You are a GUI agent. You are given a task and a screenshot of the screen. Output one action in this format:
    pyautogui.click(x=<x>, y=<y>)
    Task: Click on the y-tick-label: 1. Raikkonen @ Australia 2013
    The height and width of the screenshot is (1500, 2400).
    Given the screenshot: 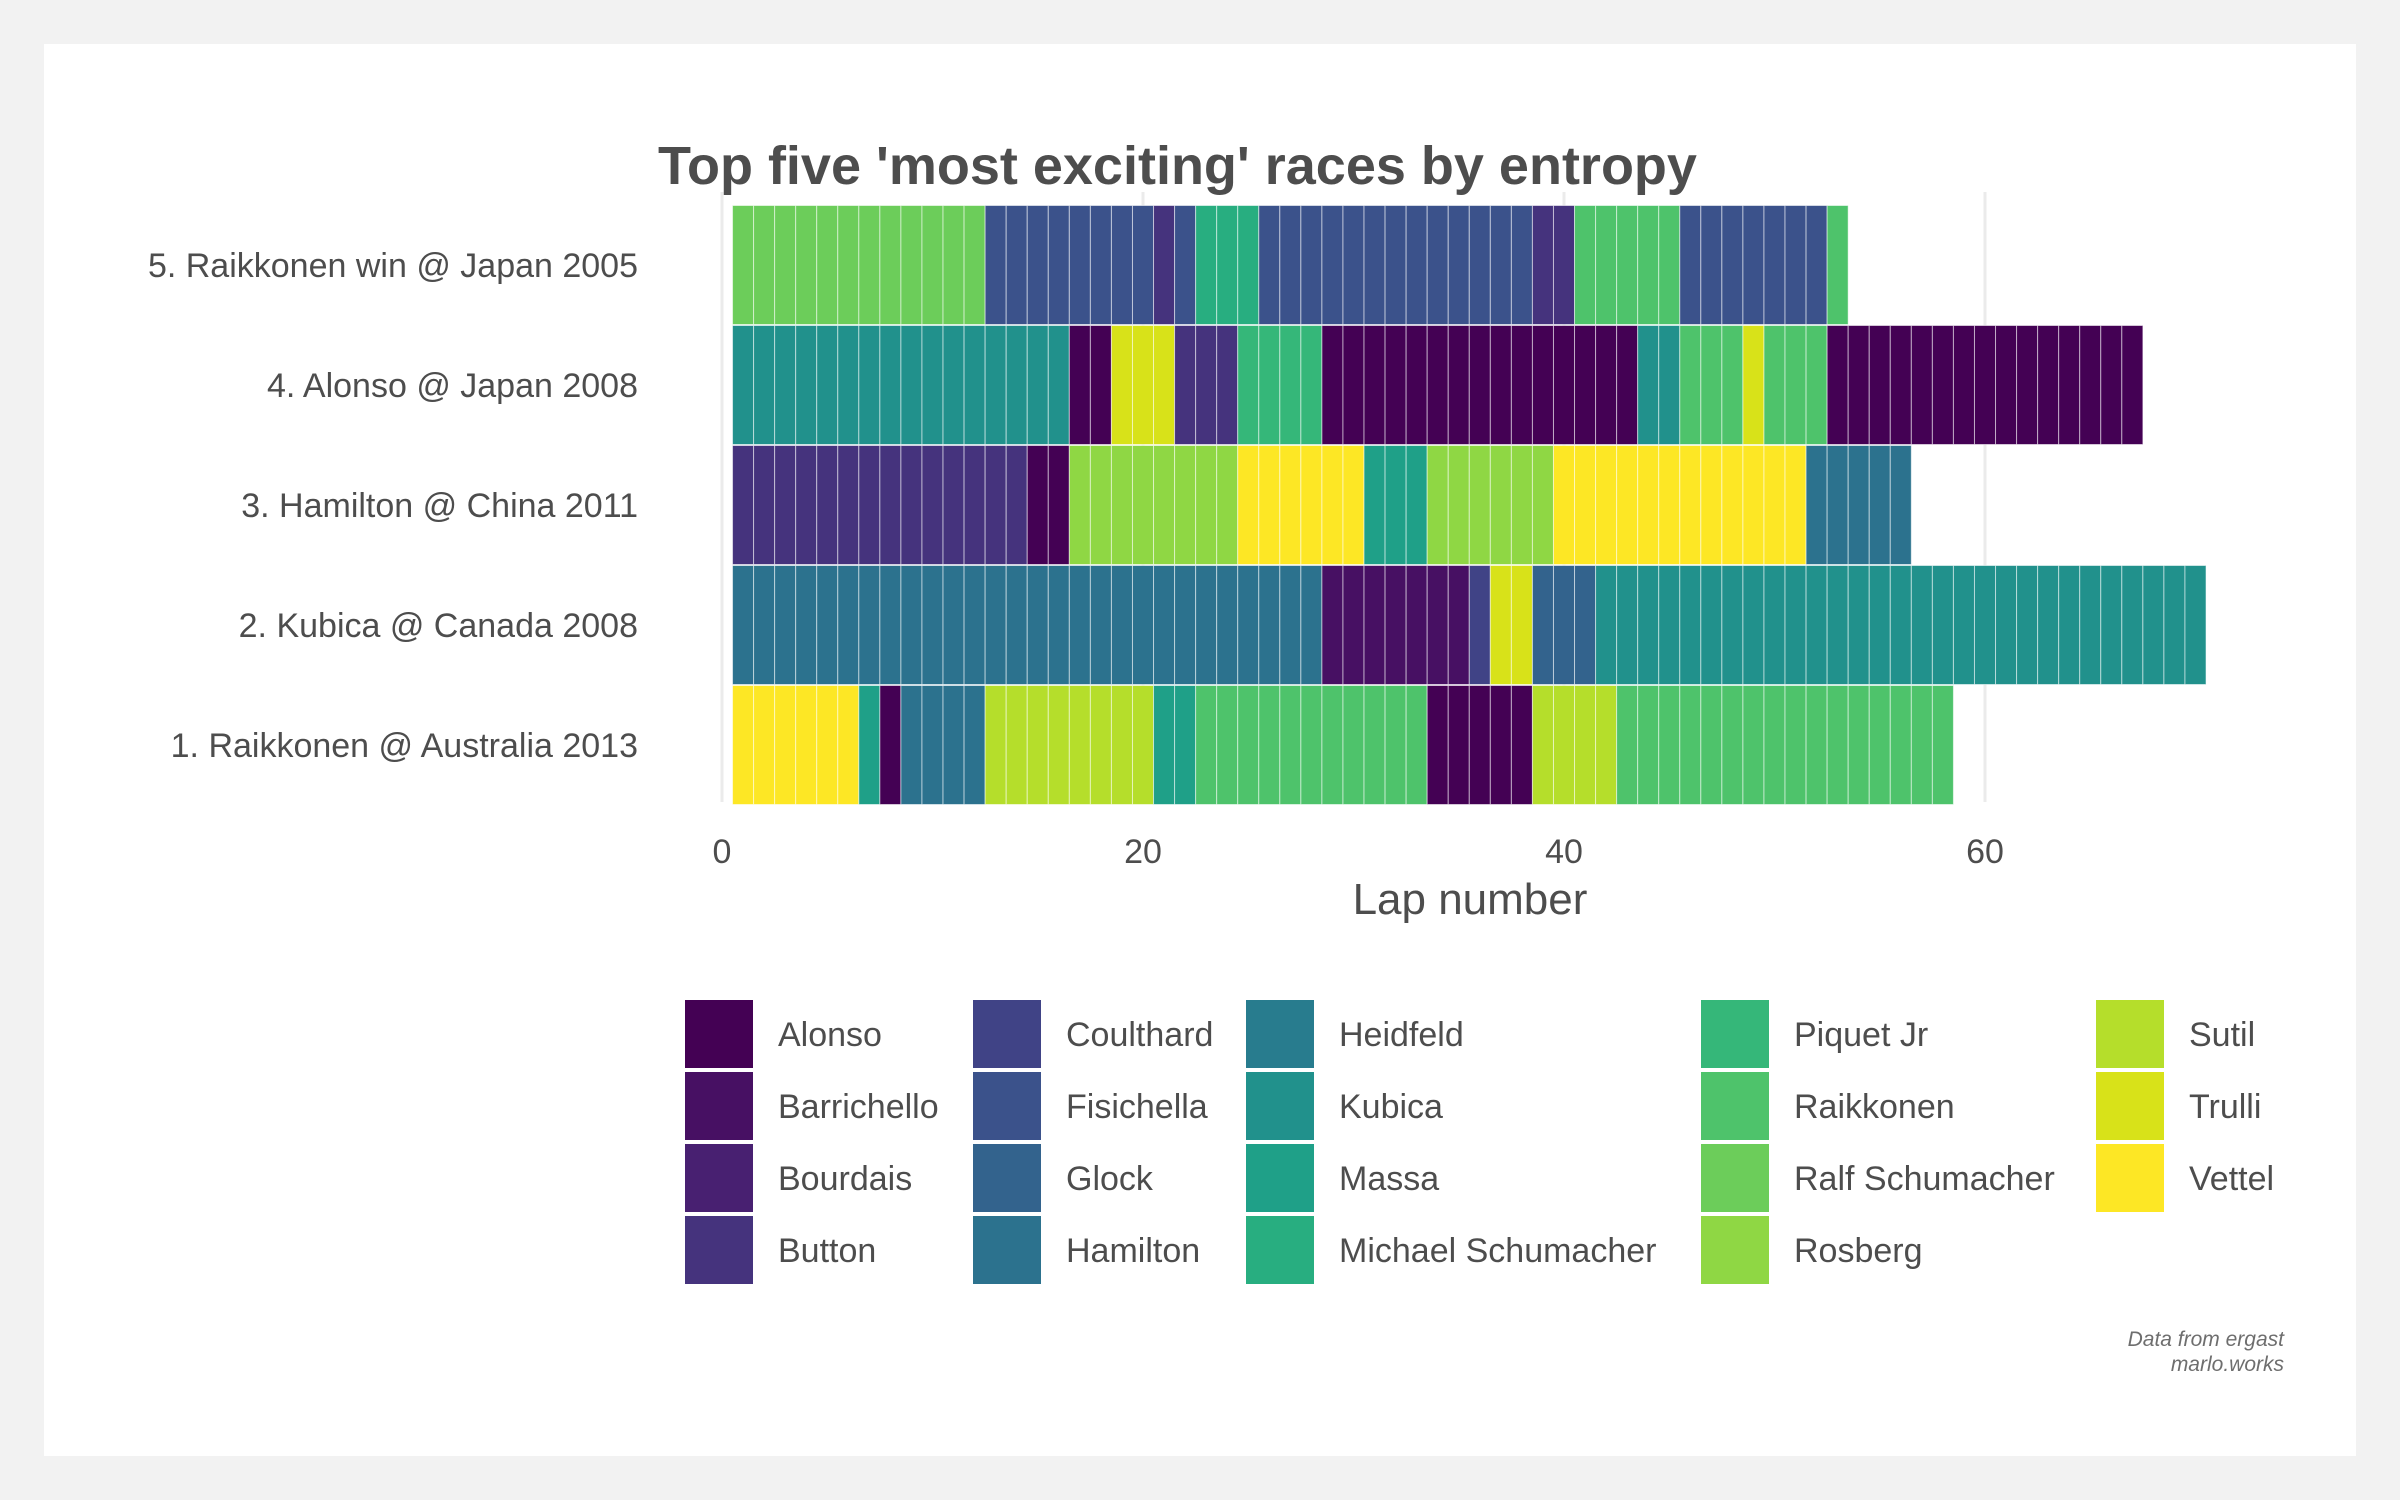 What is the action you would take?
    pyautogui.click(x=404, y=746)
    